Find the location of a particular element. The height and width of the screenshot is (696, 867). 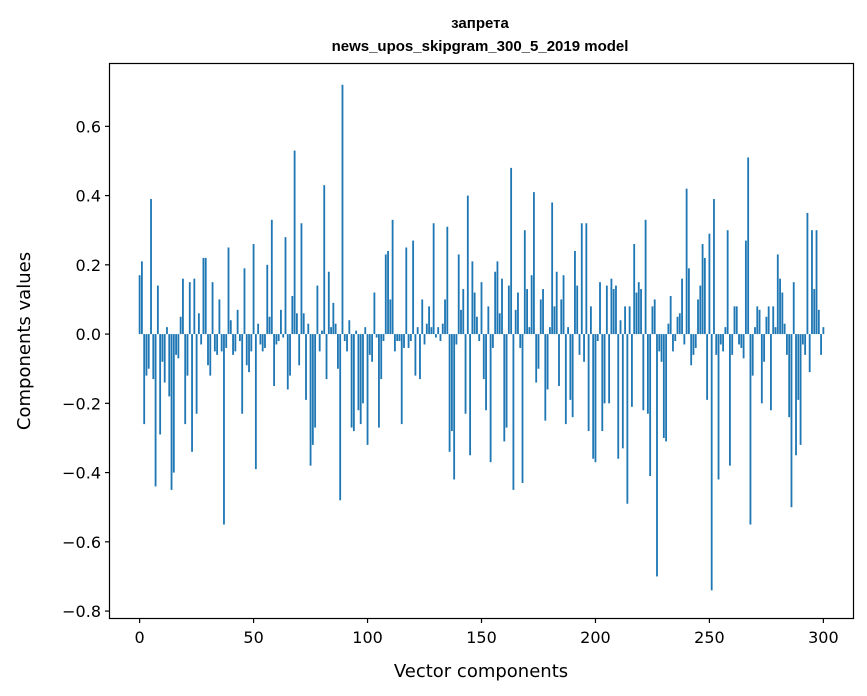

y-axis-label: Components values is located at coordinates (24, 341).